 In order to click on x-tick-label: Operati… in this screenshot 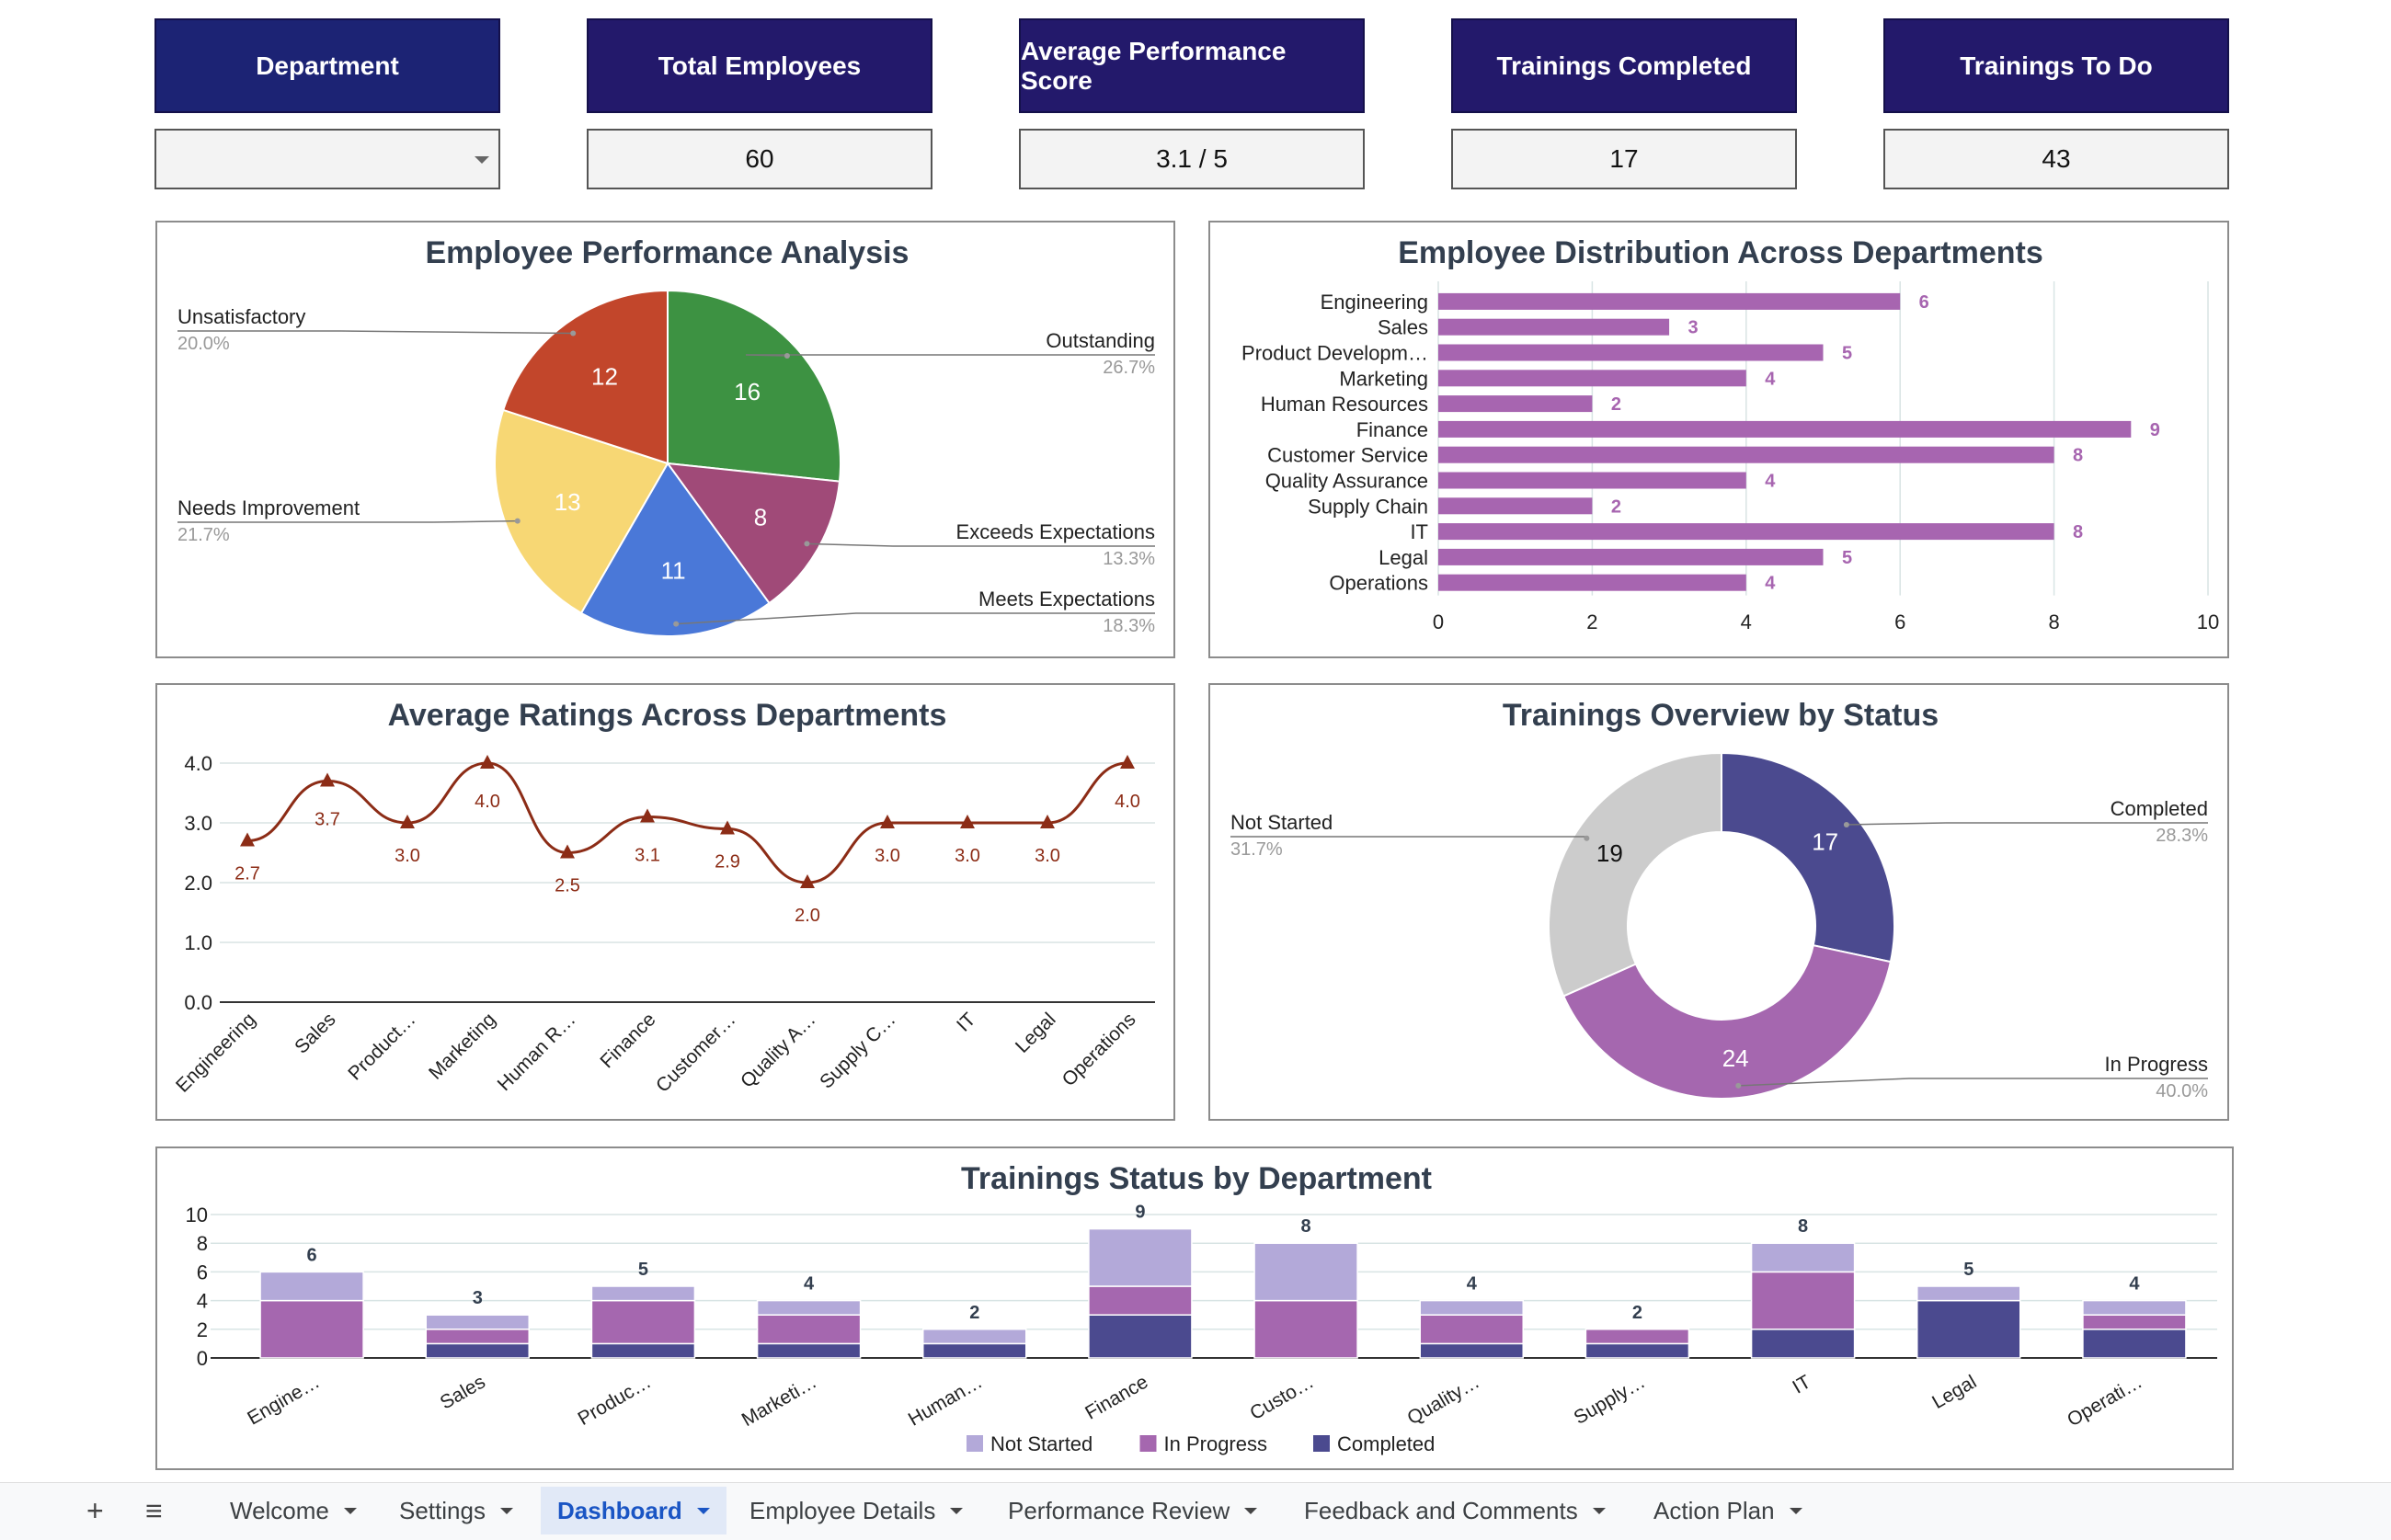, I will do `click(2104, 1401)`.